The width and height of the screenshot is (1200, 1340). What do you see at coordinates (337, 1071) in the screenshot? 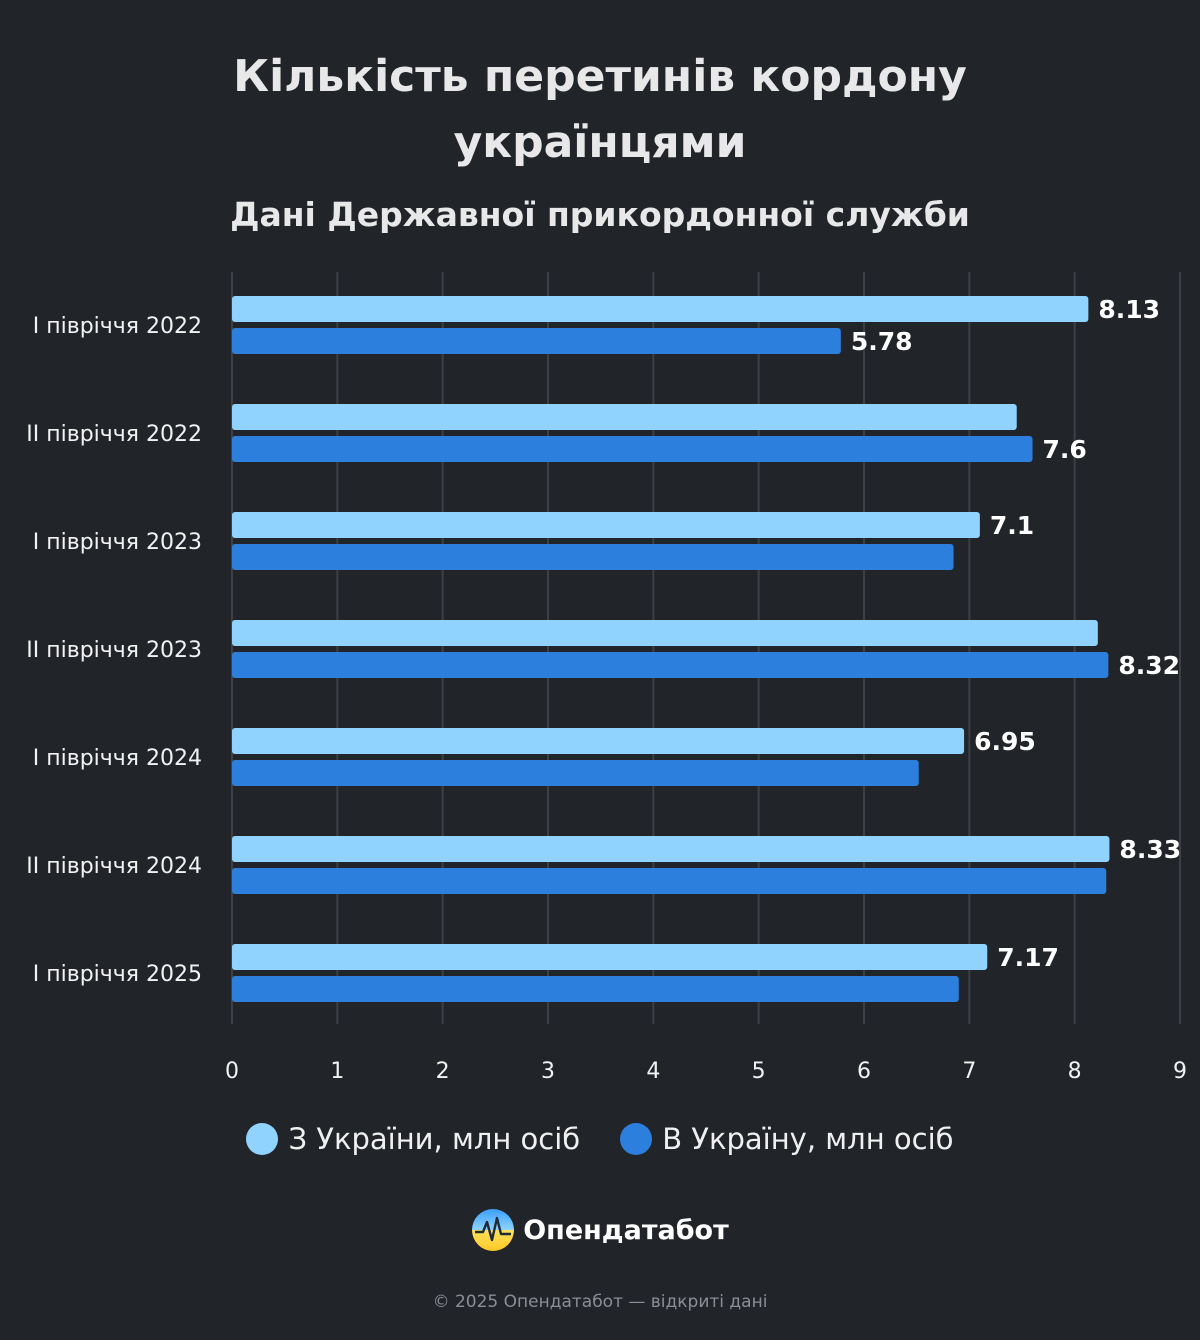
I see `x-tick-label-1: 1` at bounding box center [337, 1071].